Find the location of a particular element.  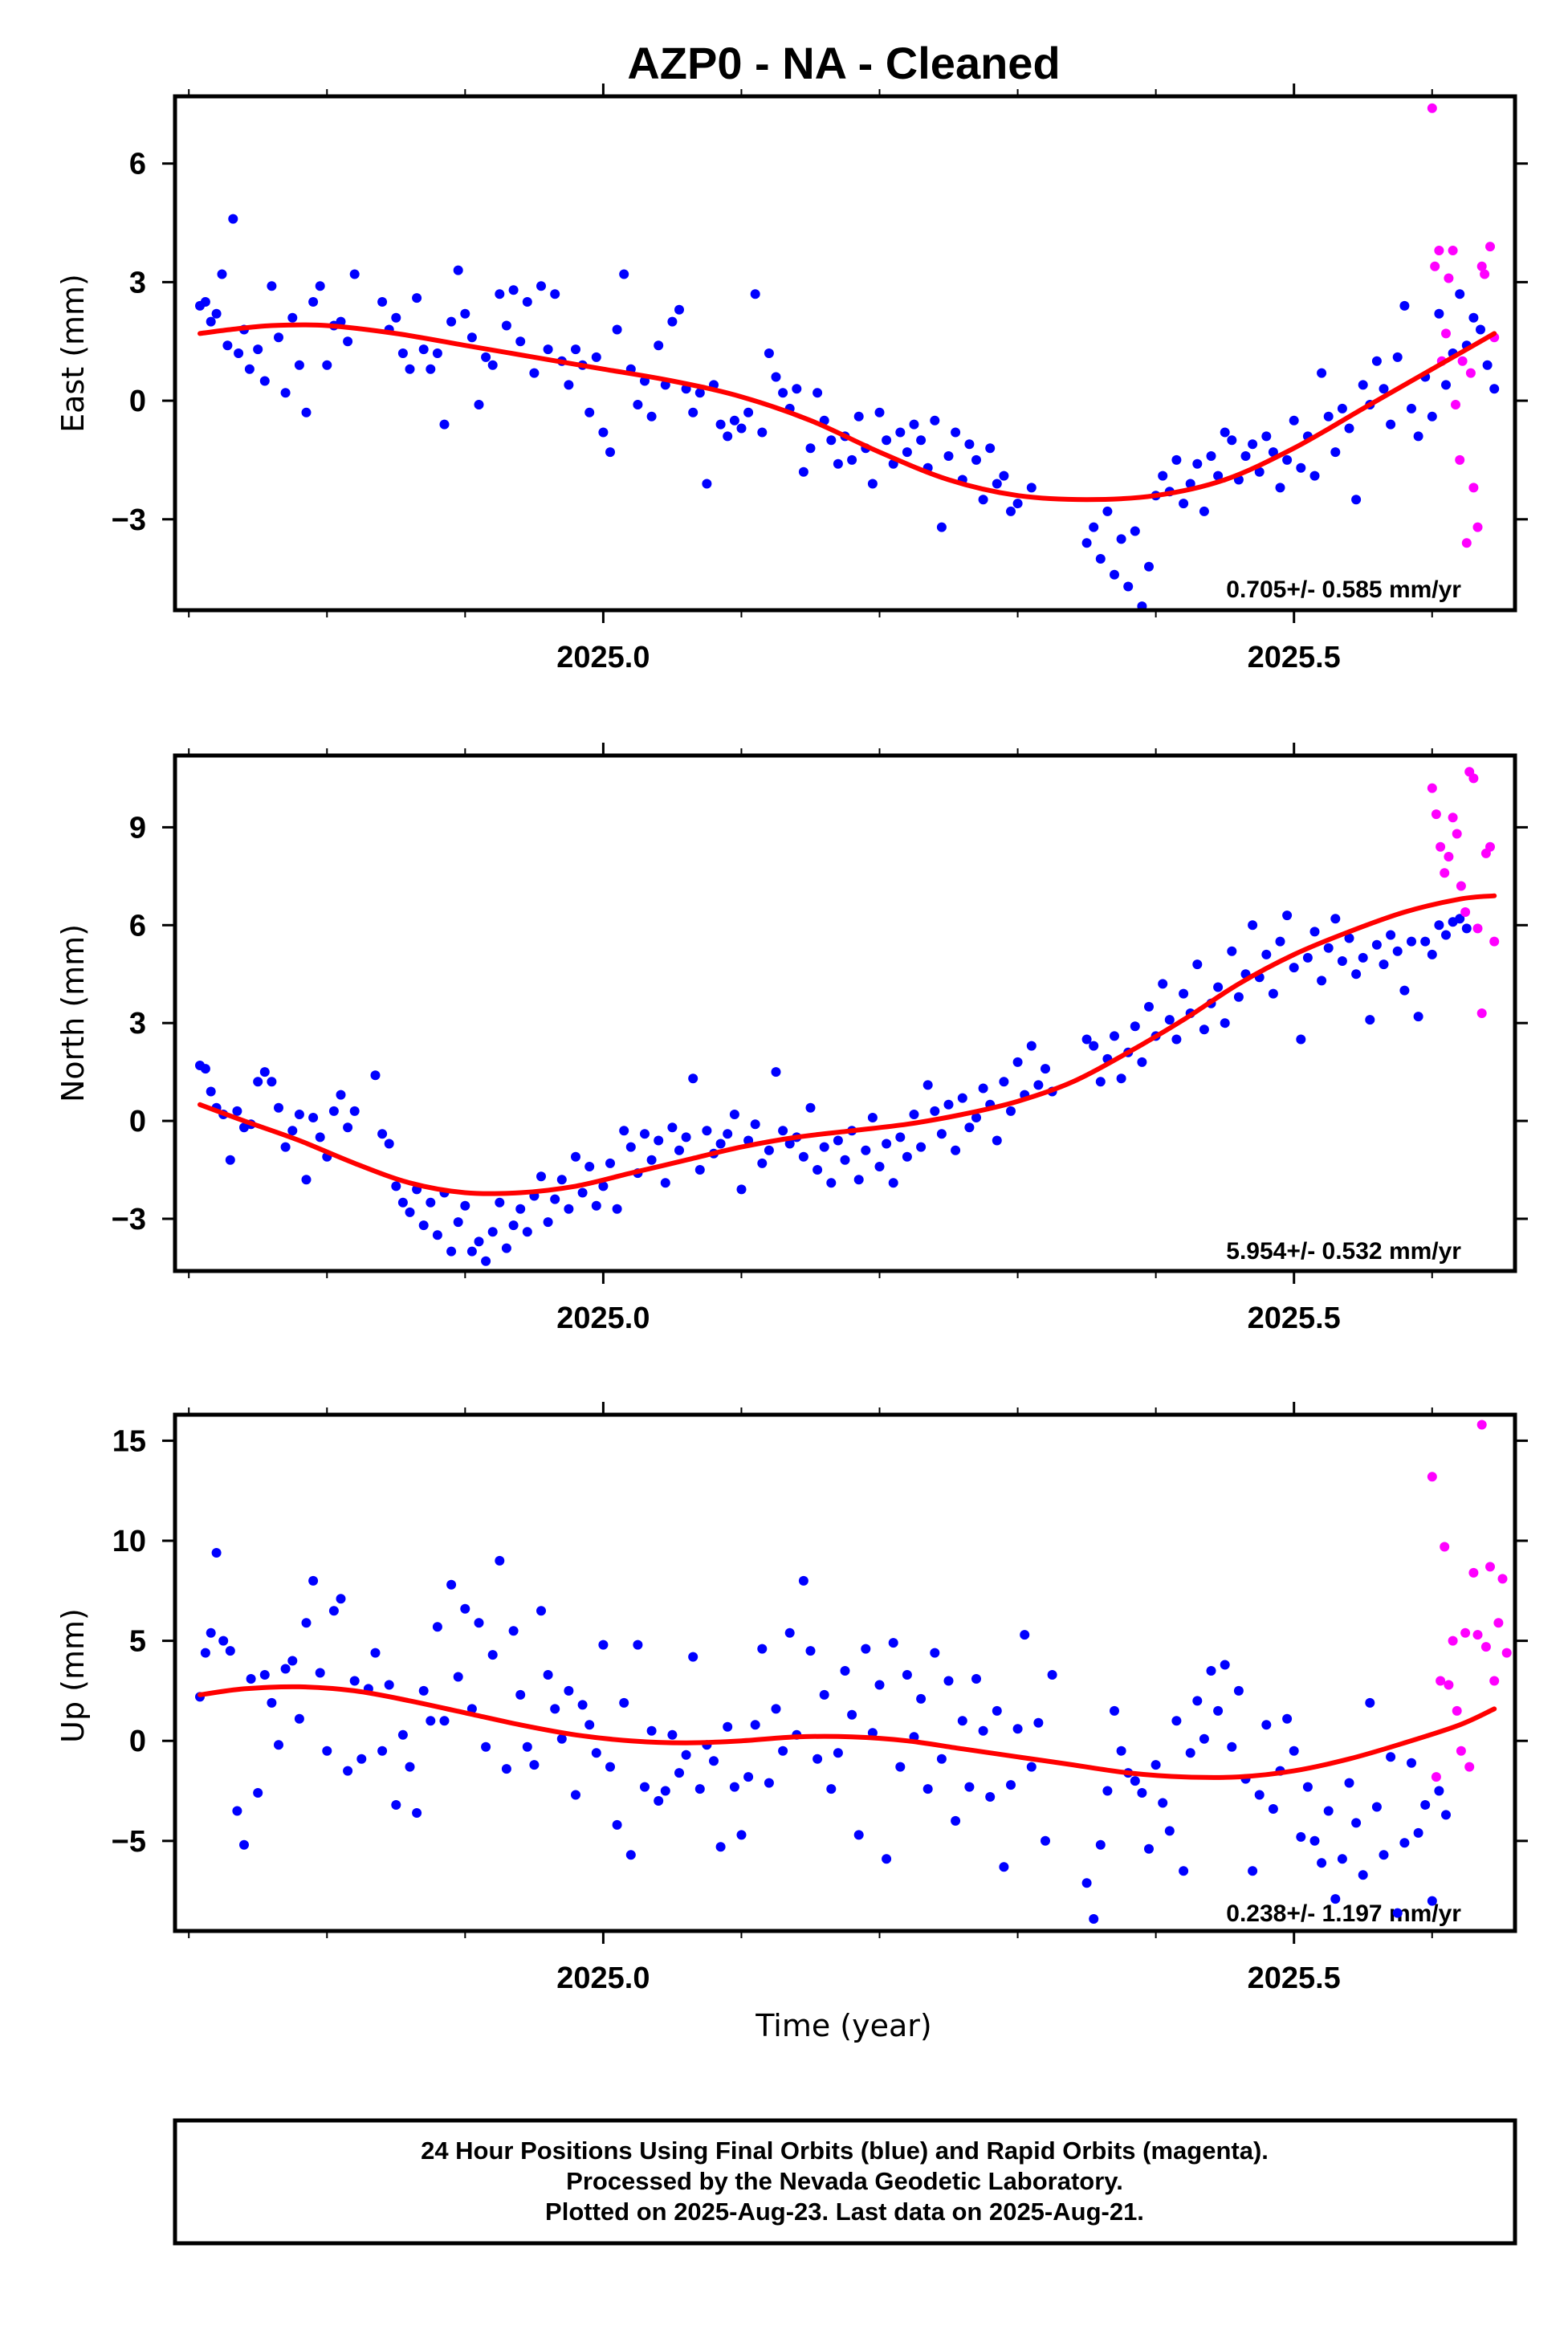

up-y-tick-label: 10 is located at coordinates (129, 1541).